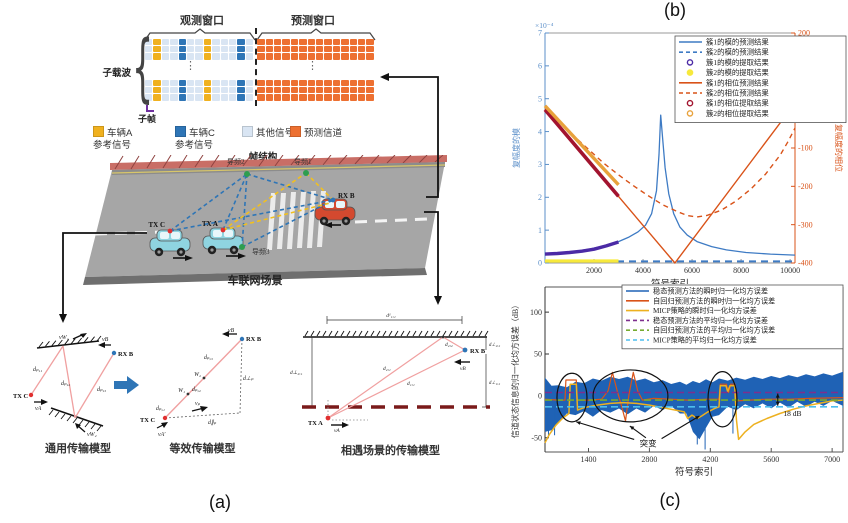 This screenshot has width=848, height=523. Describe the element at coordinates (147, 420) in the screenshot. I see `e-txc-label: TX C` at that location.